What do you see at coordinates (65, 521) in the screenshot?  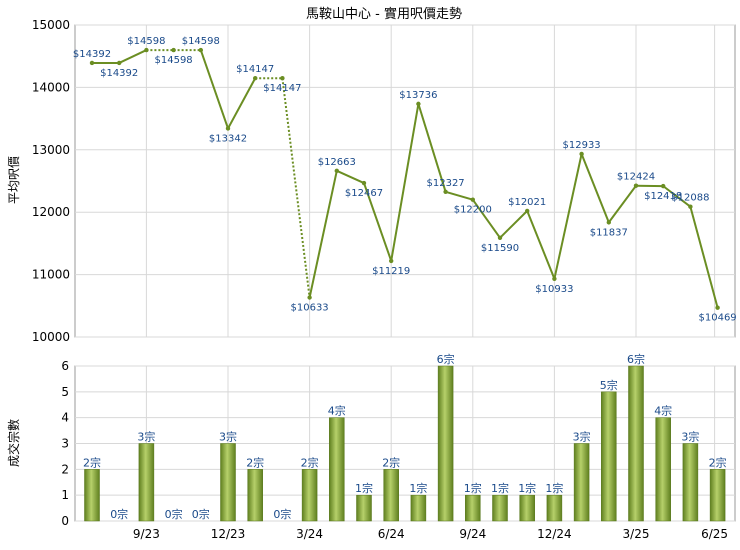 I see `volume-y-tick: 0` at bounding box center [65, 521].